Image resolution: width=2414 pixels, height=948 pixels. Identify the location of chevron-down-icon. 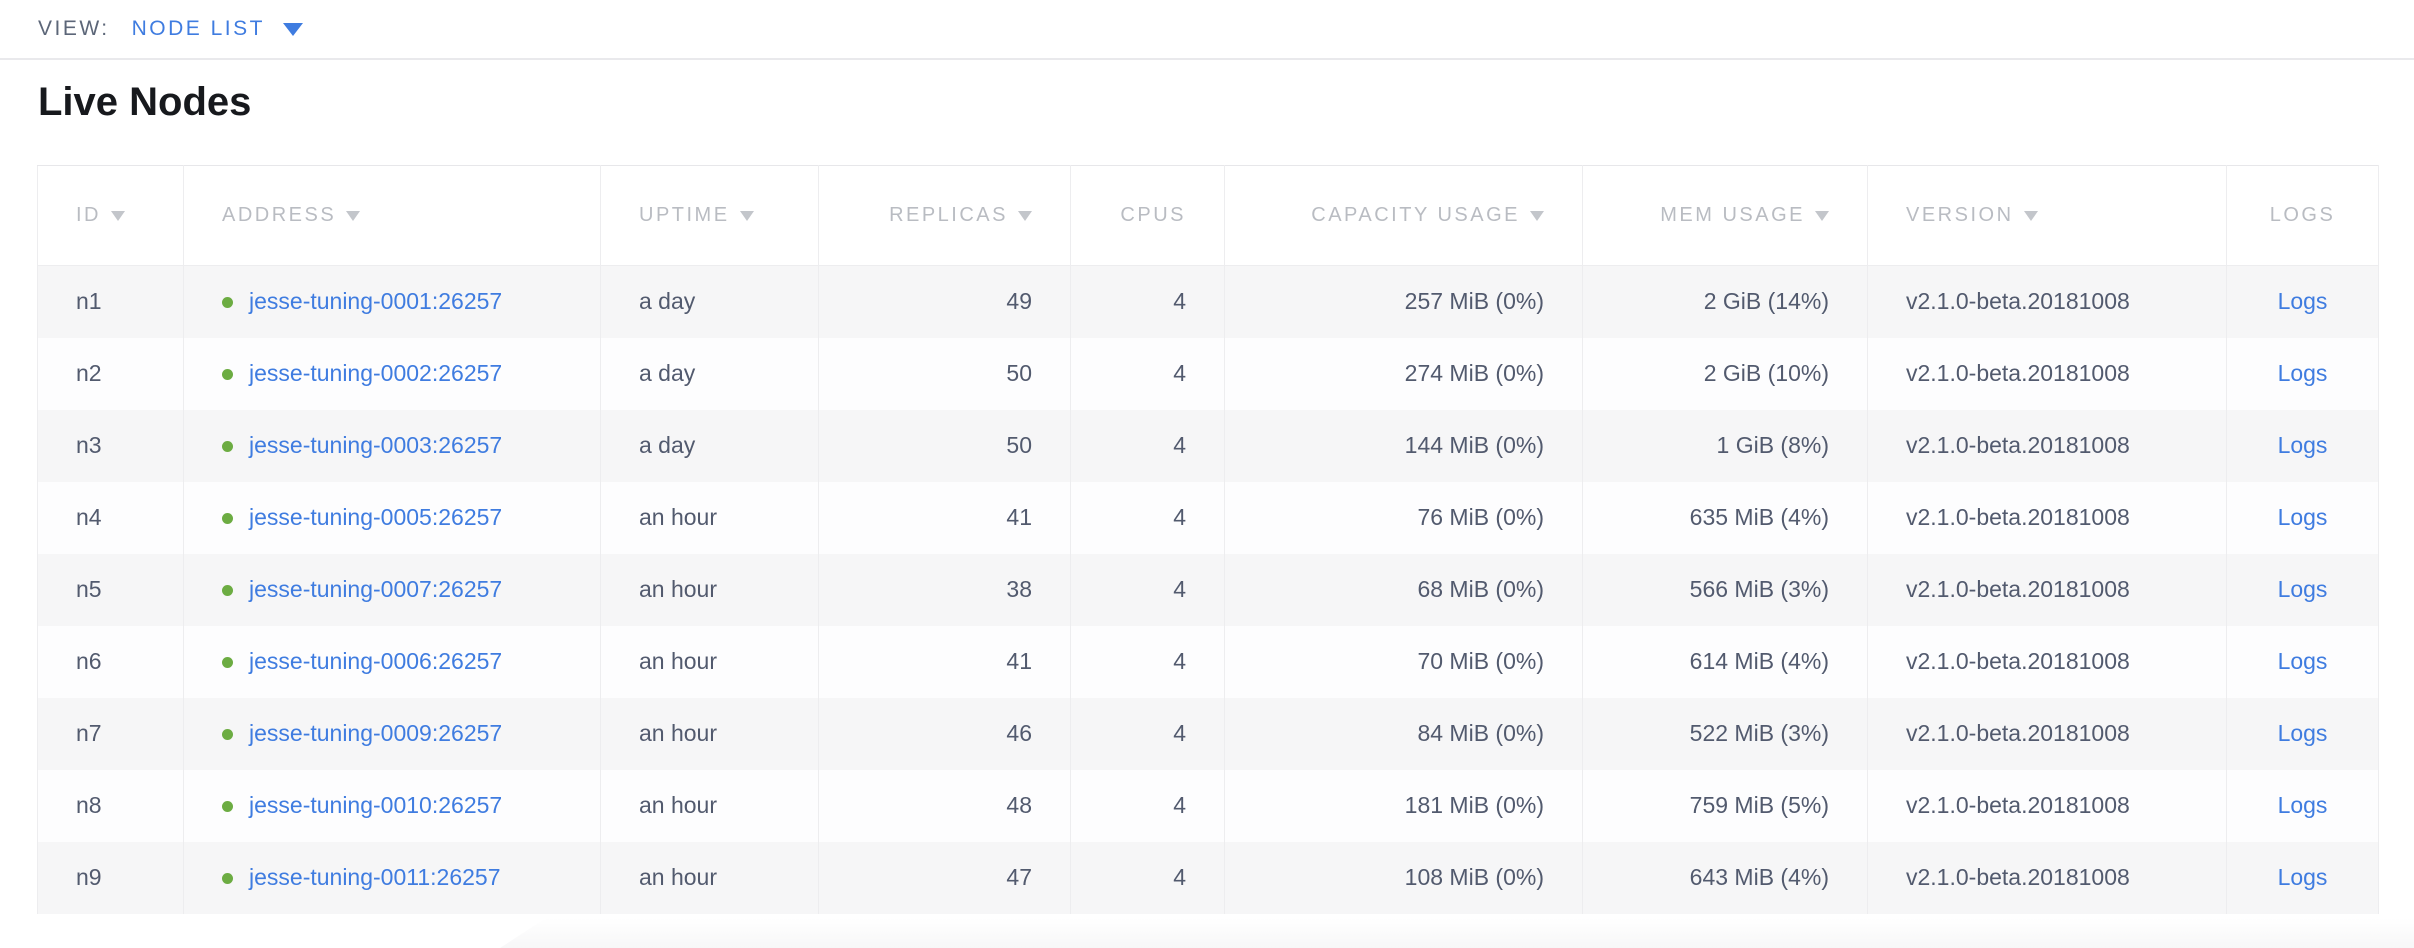
(292, 29).